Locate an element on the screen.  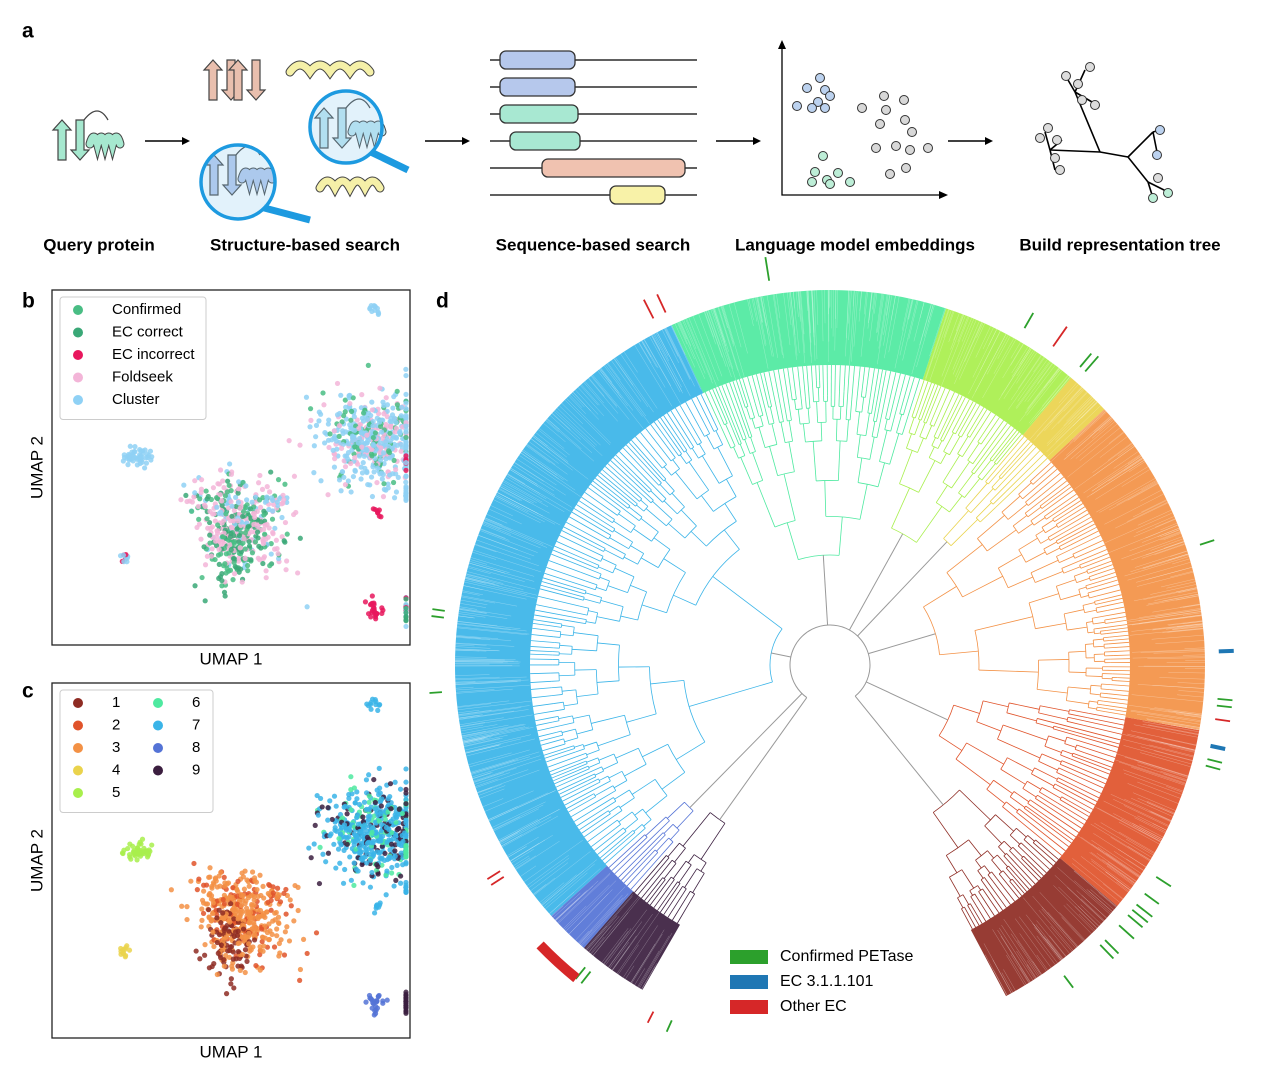
panel-label: d is located at coordinates (442, 301).